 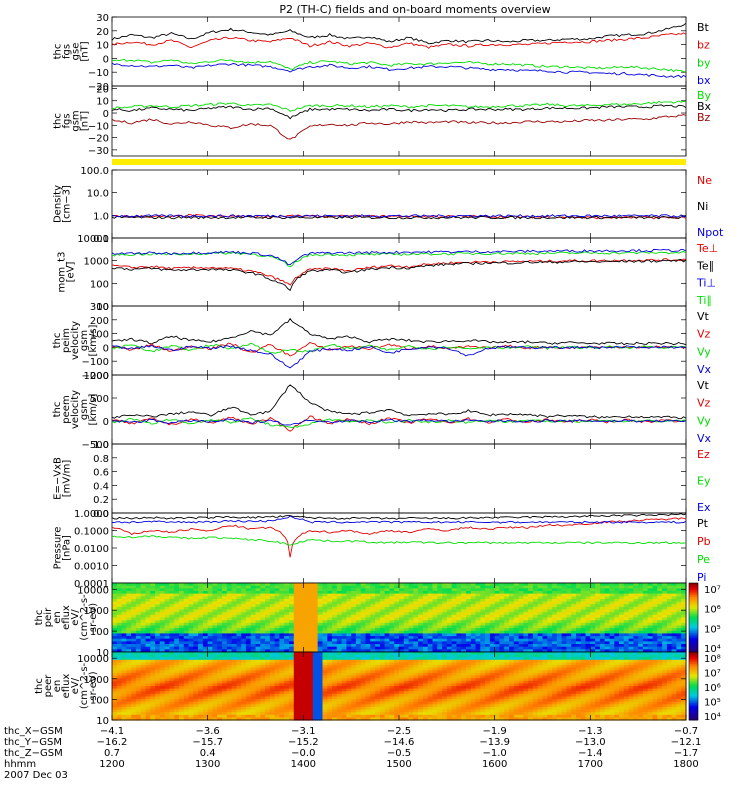 I want to click on y-tick-label: 1000, so click(x=96, y=611).